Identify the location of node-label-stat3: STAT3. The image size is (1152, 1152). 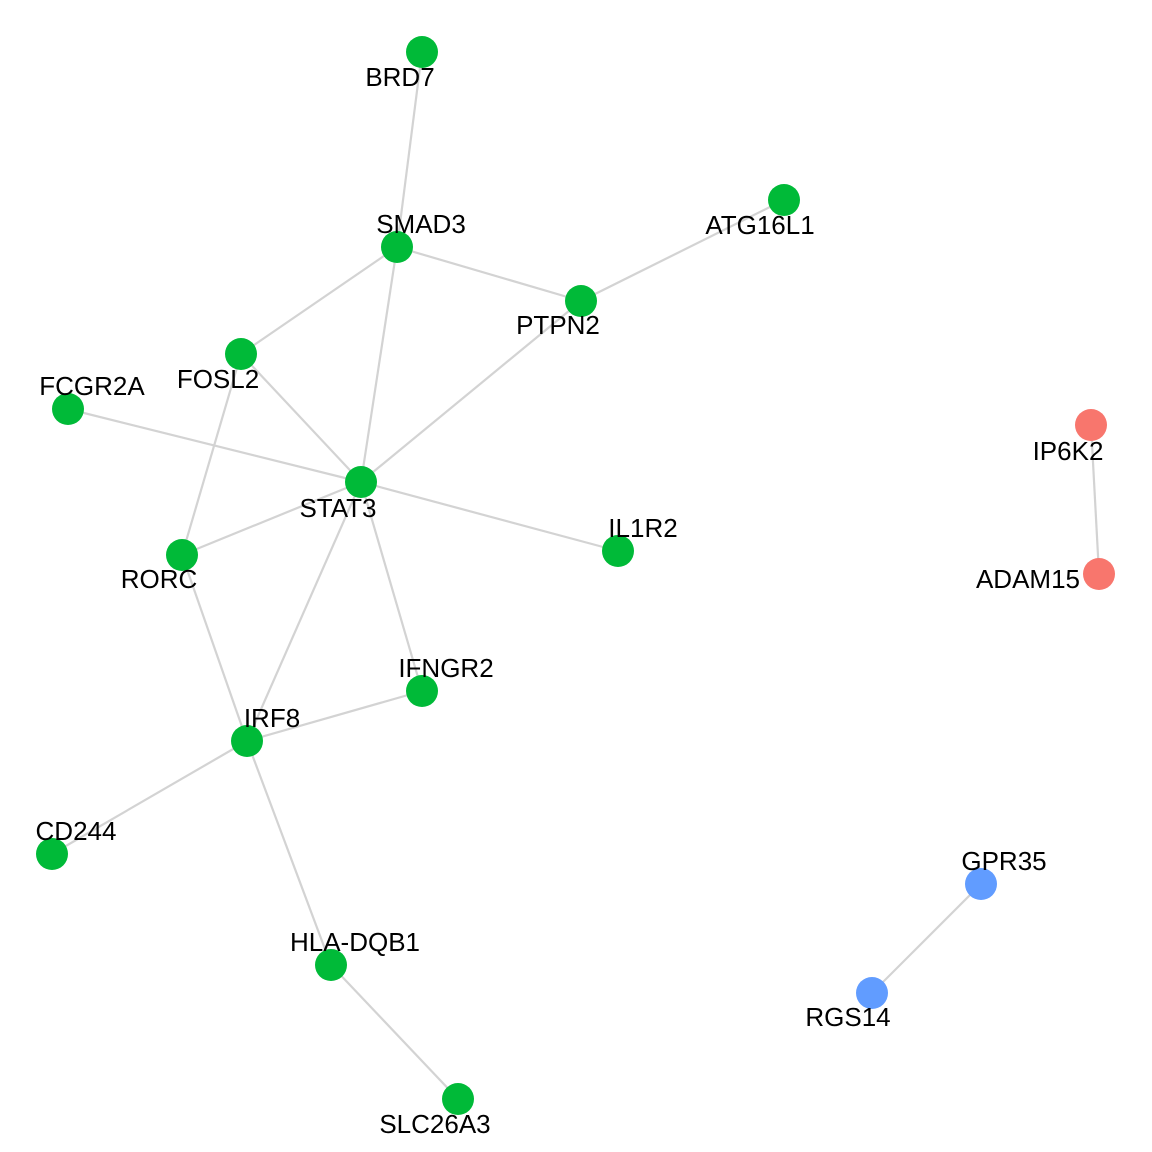
(337, 508).